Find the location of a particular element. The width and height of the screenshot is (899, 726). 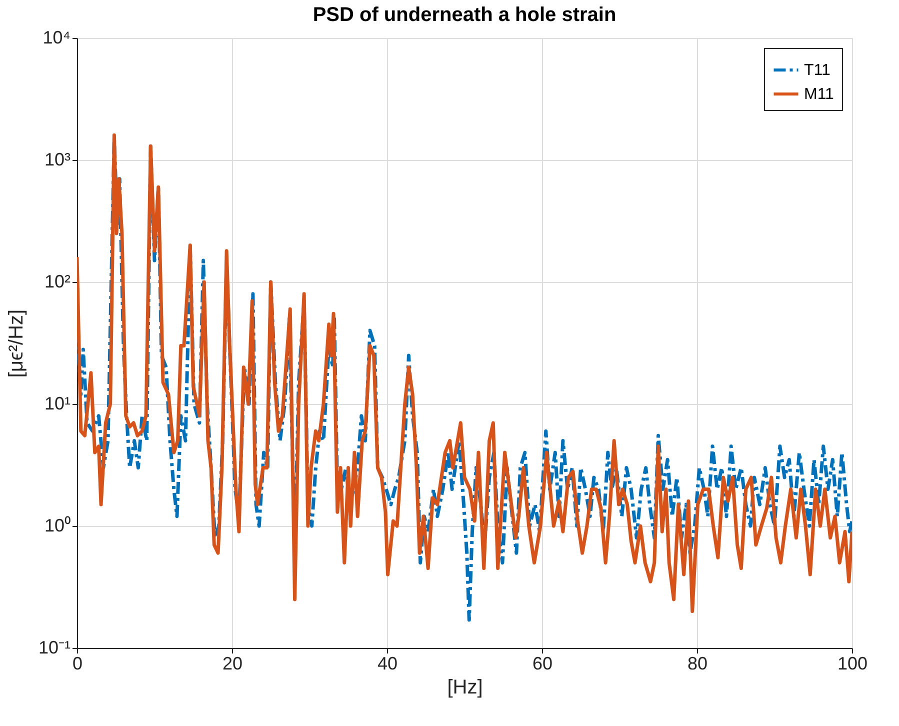

legend-label: M11 is located at coordinates (819, 94).